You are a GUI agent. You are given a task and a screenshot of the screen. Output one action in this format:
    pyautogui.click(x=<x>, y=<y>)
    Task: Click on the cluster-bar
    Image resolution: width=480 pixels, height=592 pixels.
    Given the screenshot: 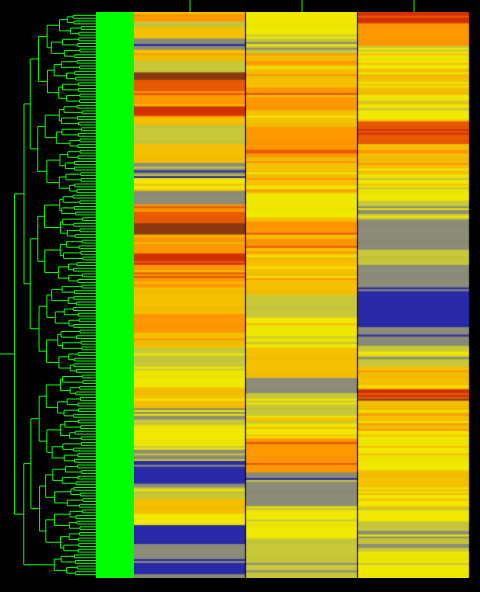 What is the action you would take?
    pyautogui.click(x=115, y=295)
    